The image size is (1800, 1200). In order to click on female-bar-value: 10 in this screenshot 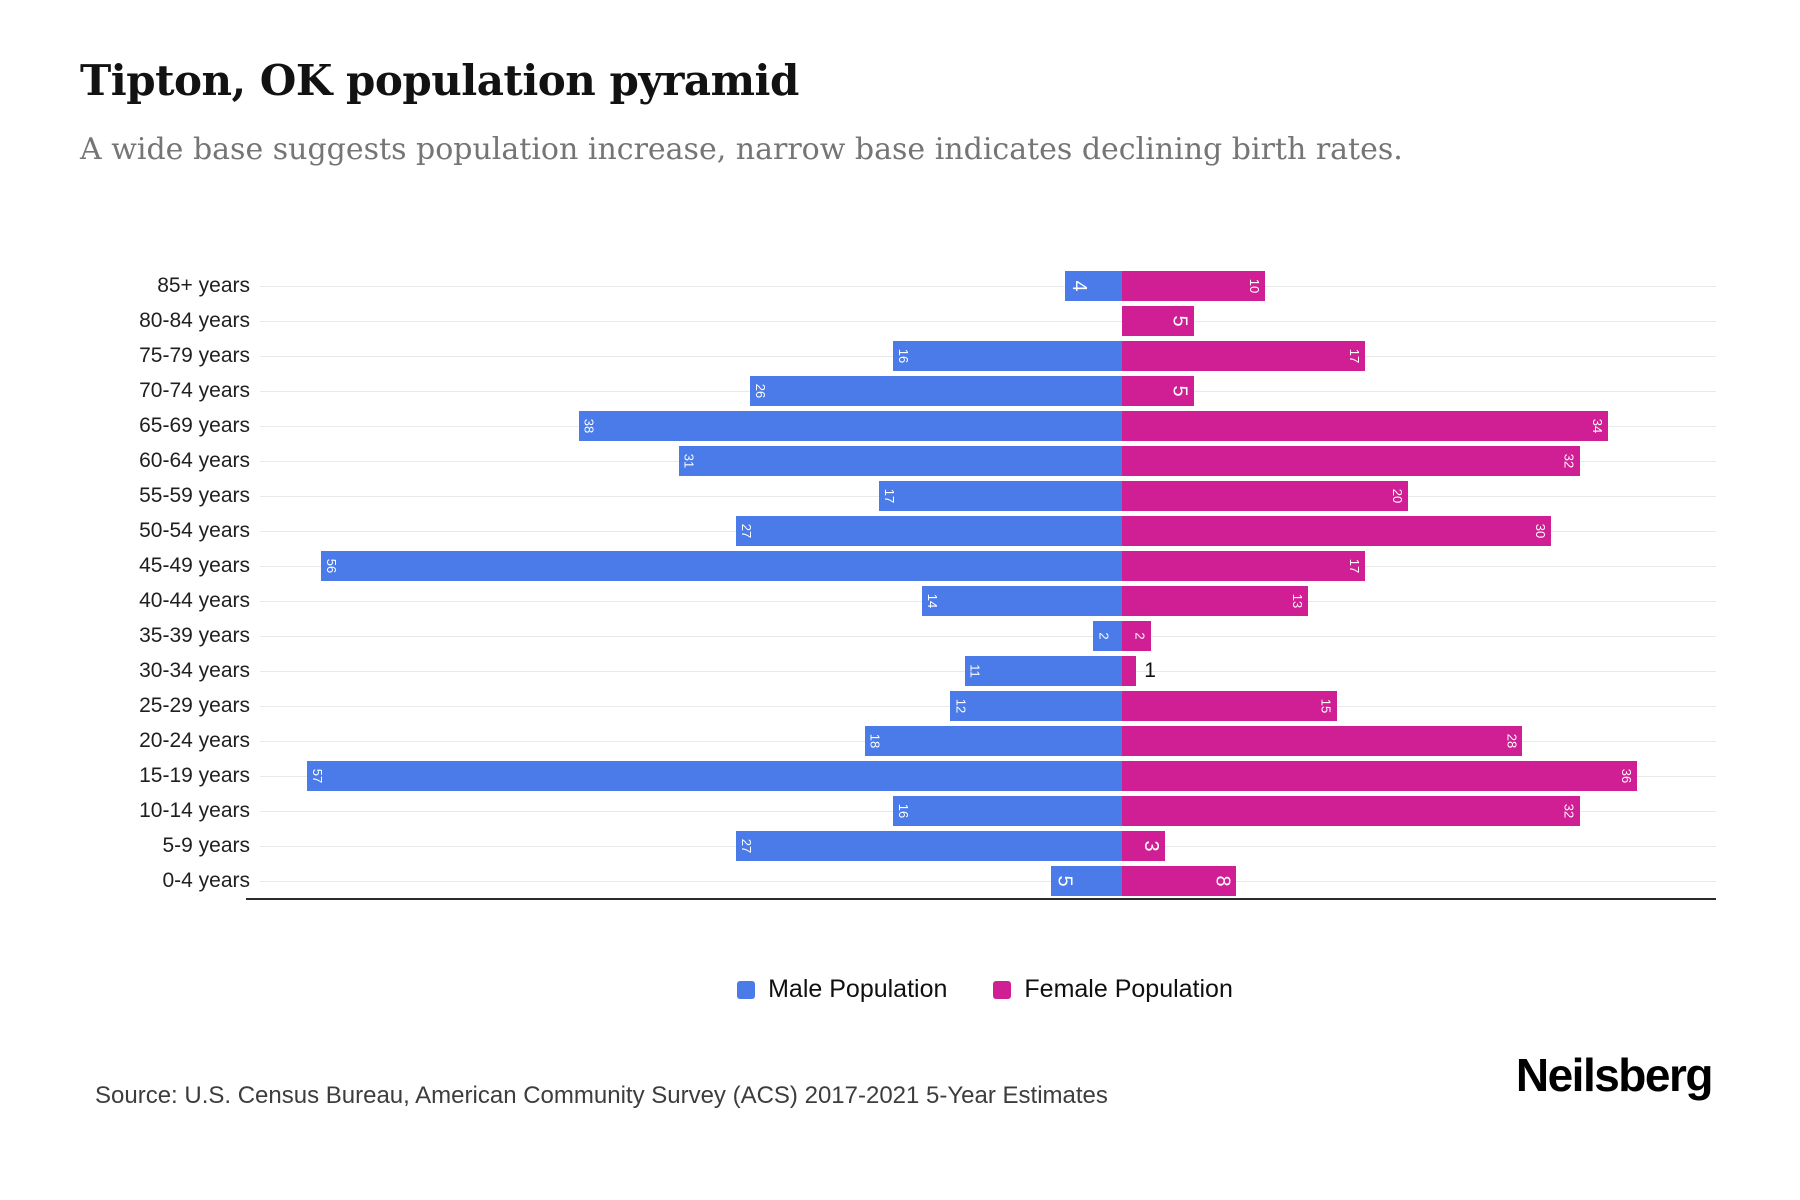, I will do `click(1254, 285)`.